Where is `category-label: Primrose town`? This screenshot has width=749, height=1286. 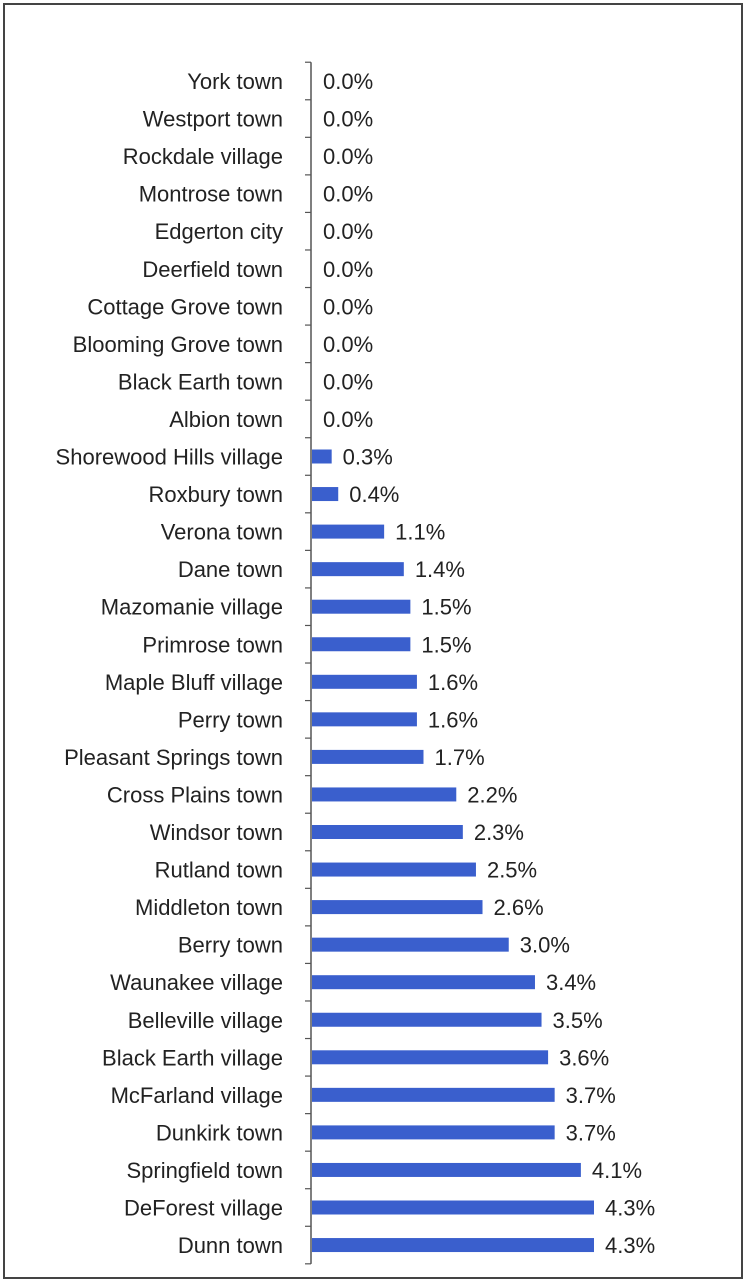 category-label: Primrose town is located at coordinates (212, 644).